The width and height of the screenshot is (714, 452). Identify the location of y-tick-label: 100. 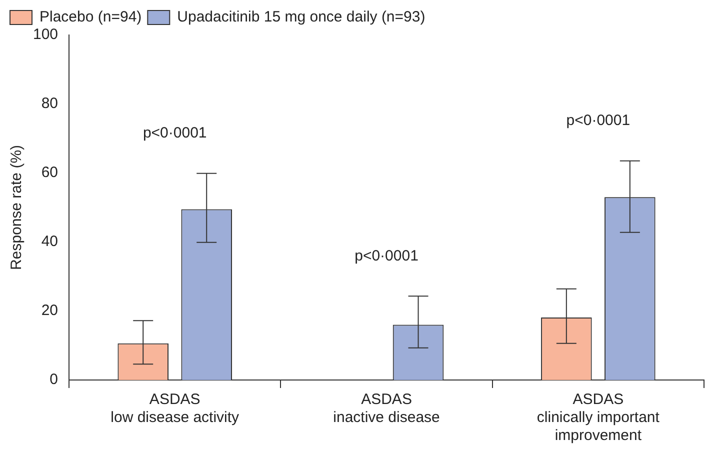
(45, 35).